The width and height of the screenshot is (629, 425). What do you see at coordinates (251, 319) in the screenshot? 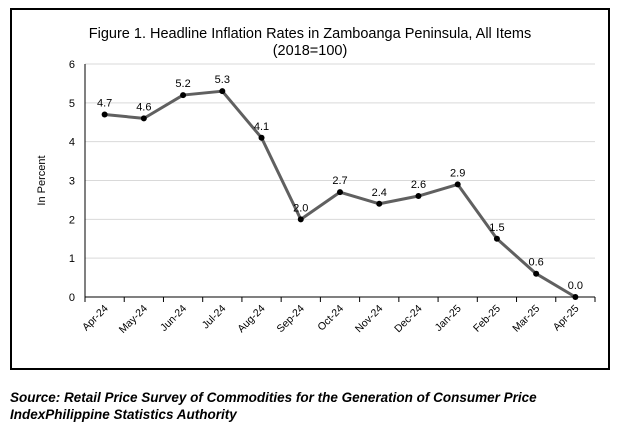
I see `x-tick-label: Aug-24` at bounding box center [251, 319].